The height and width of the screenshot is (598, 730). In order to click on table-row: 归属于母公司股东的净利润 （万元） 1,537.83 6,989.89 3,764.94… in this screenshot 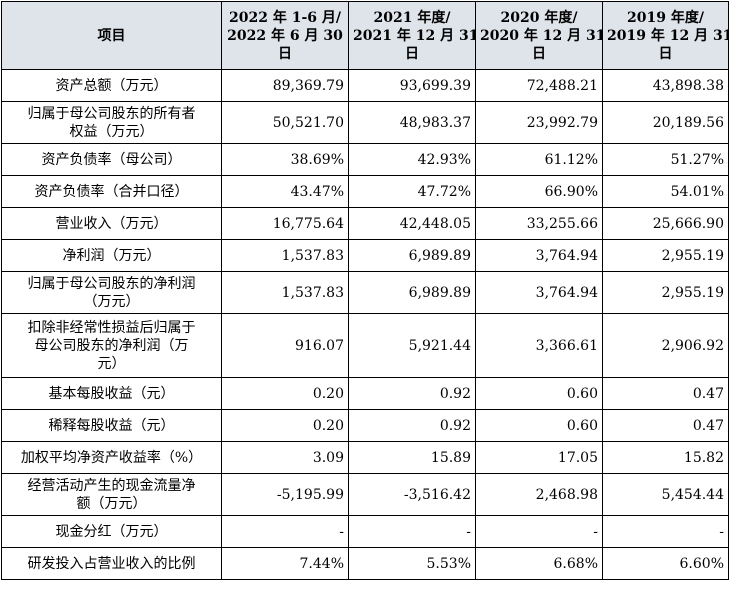, I will do `click(365, 292)`.